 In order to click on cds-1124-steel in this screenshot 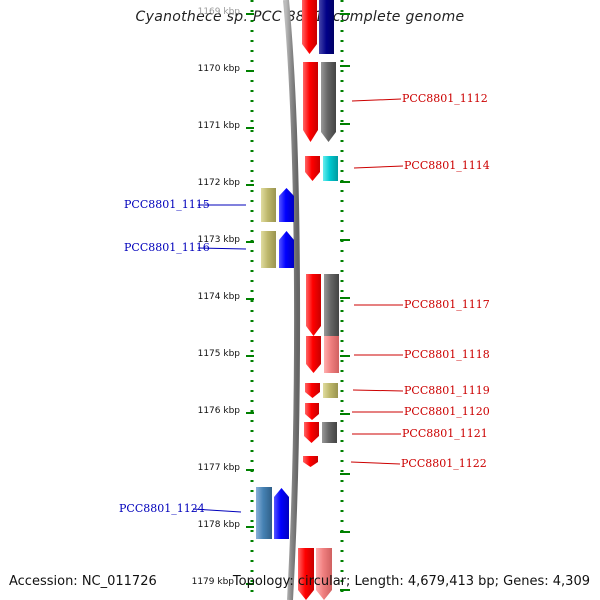, I will do `click(264, 513)`.